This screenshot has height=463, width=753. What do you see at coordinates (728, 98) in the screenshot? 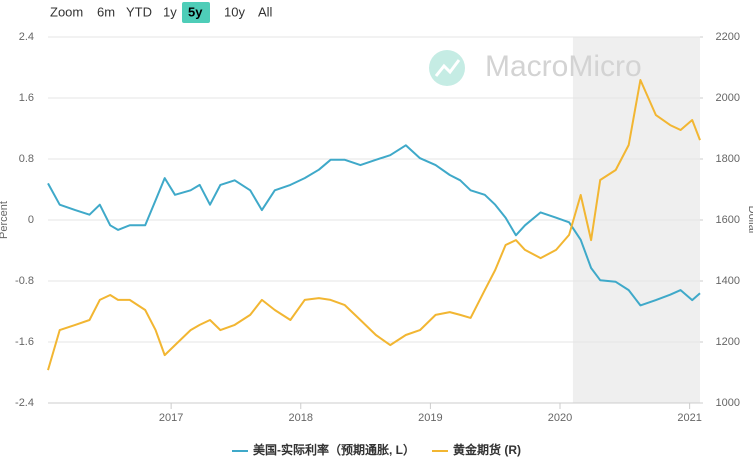
I see `y2-tick-label: 2000` at bounding box center [728, 98].